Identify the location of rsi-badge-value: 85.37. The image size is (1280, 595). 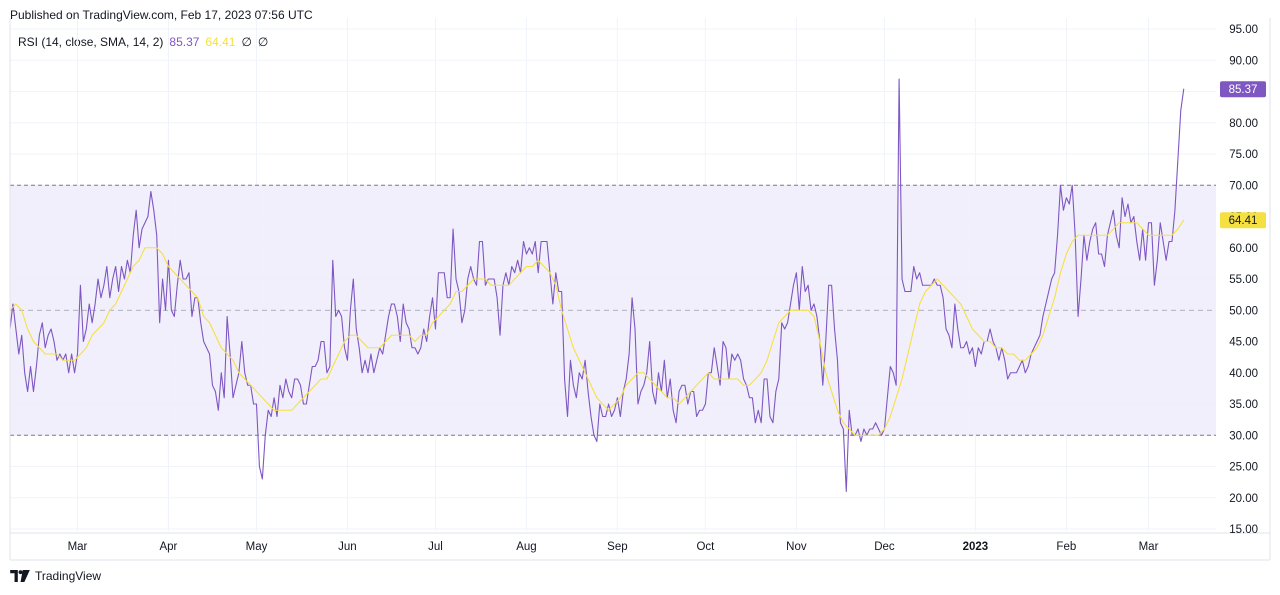
(1243, 90).